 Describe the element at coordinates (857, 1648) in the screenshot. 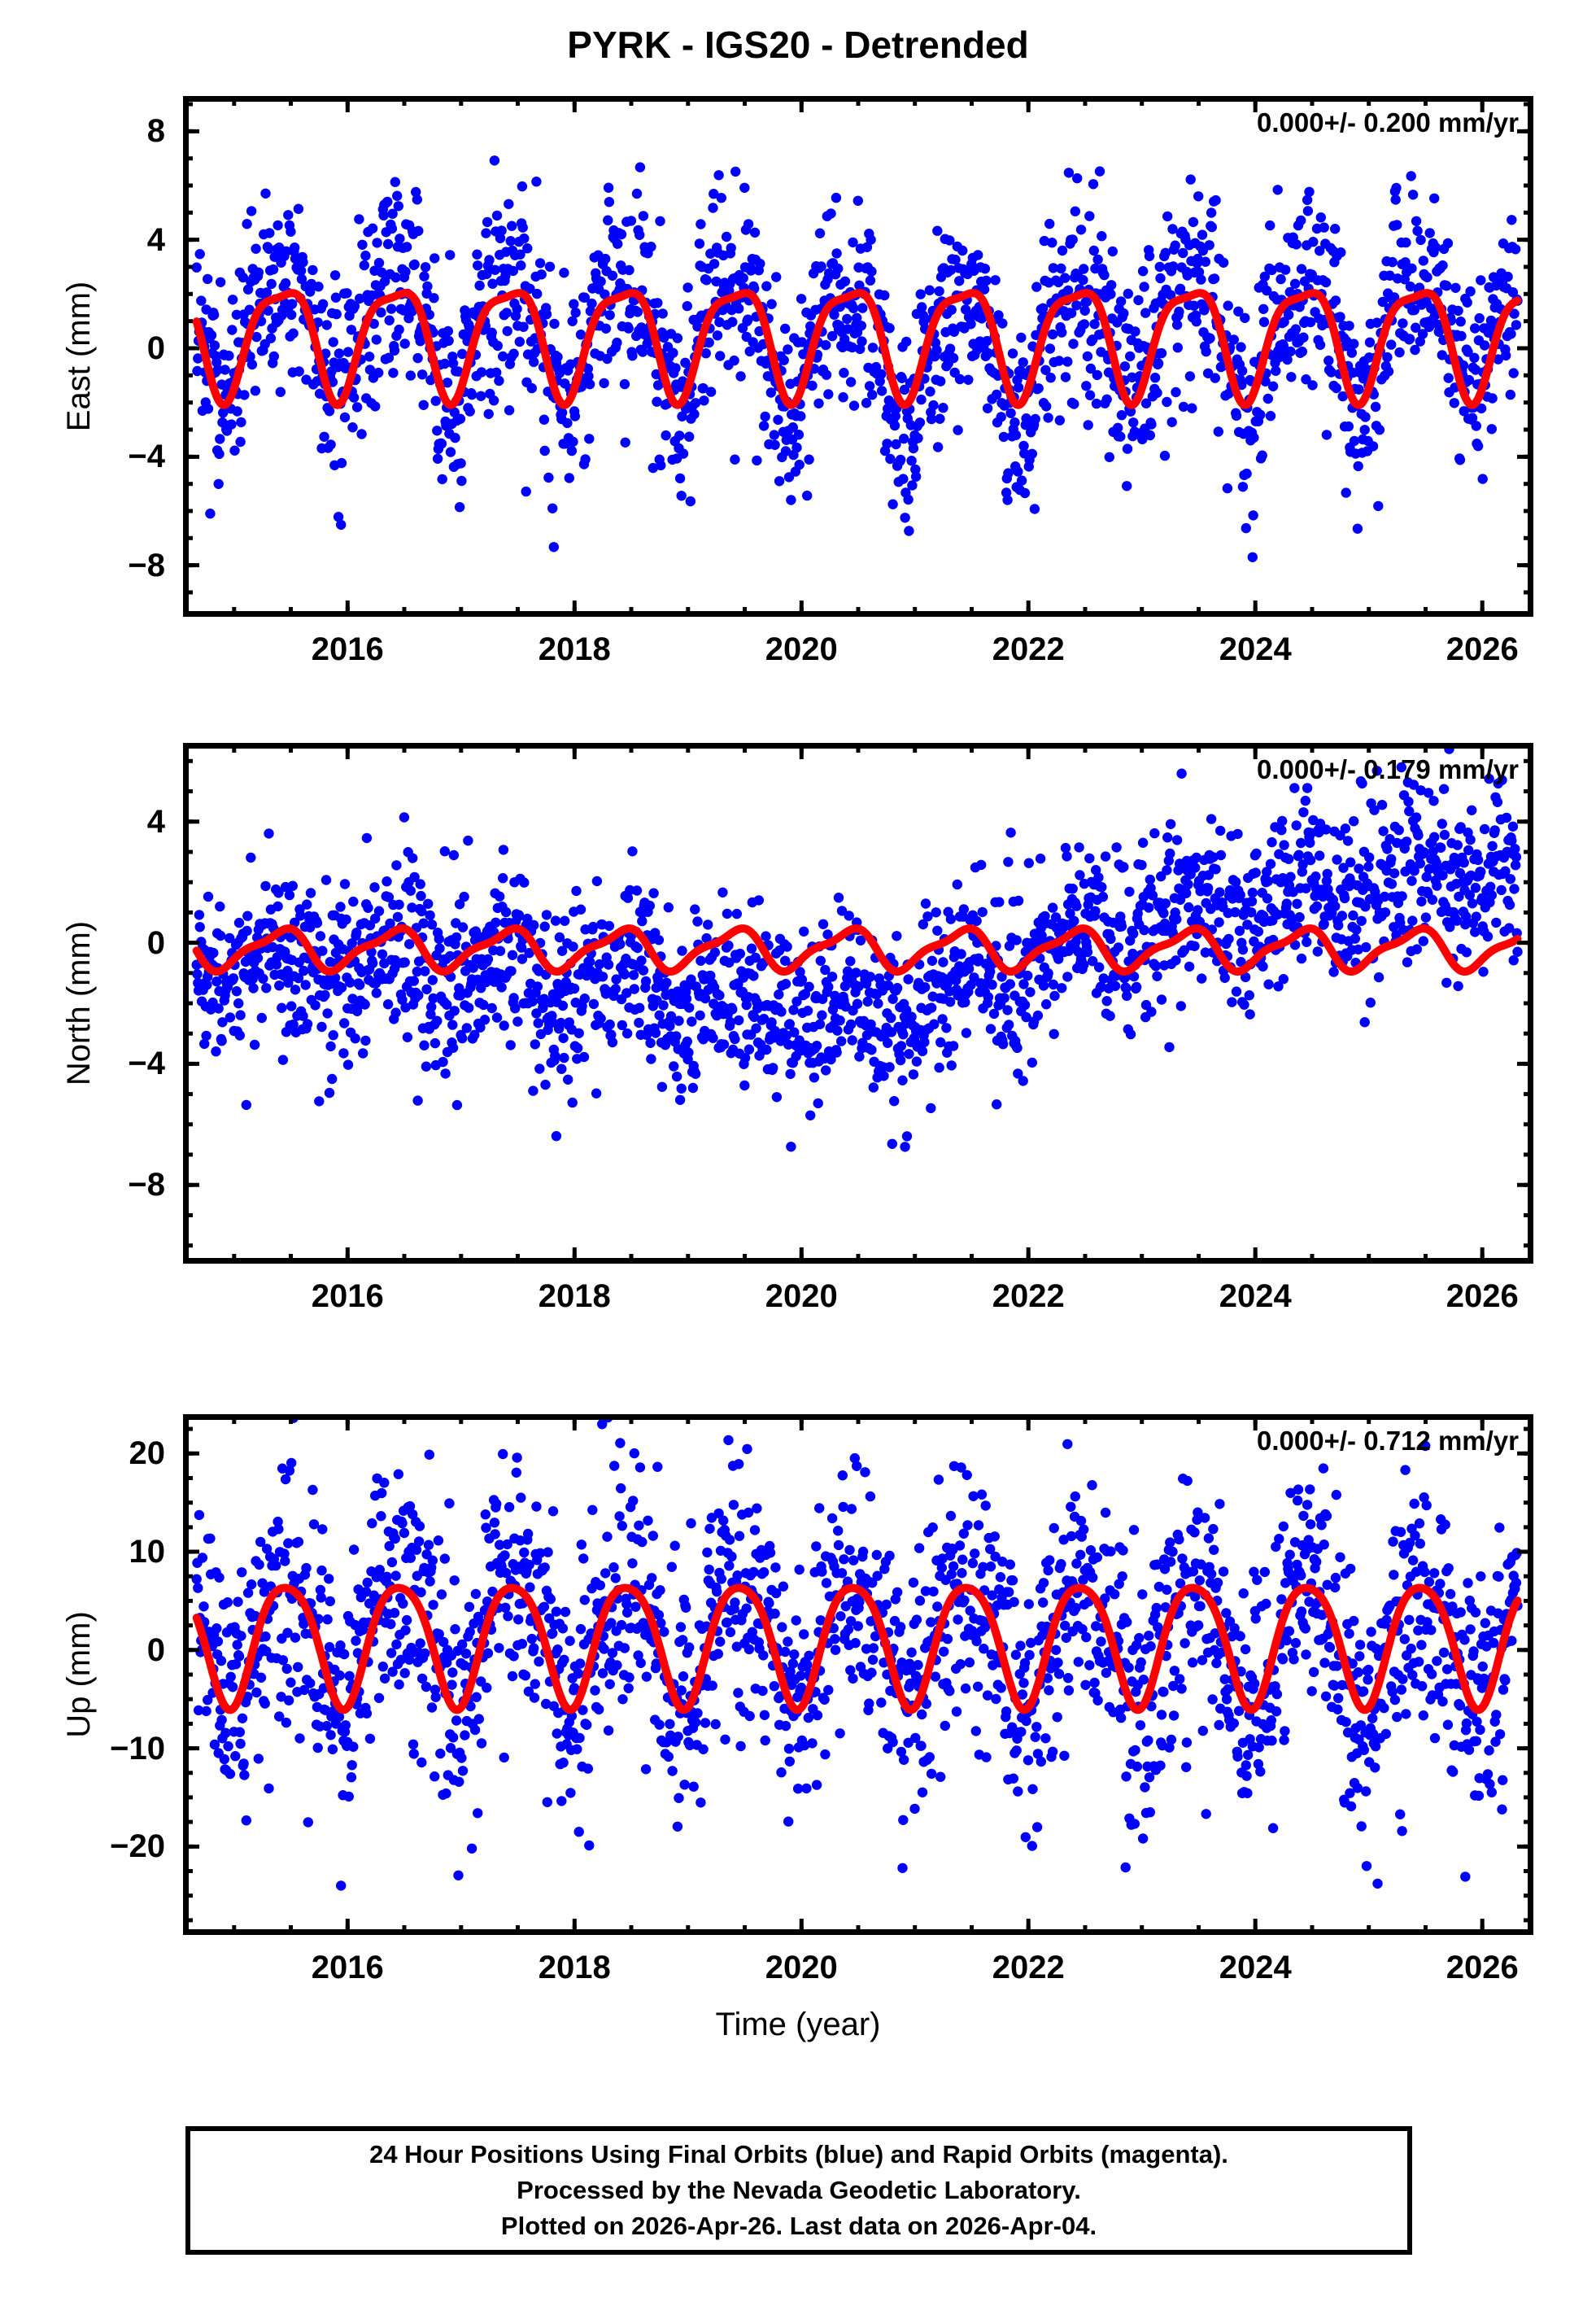

I see `seasonal-model-curve-up` at that location.